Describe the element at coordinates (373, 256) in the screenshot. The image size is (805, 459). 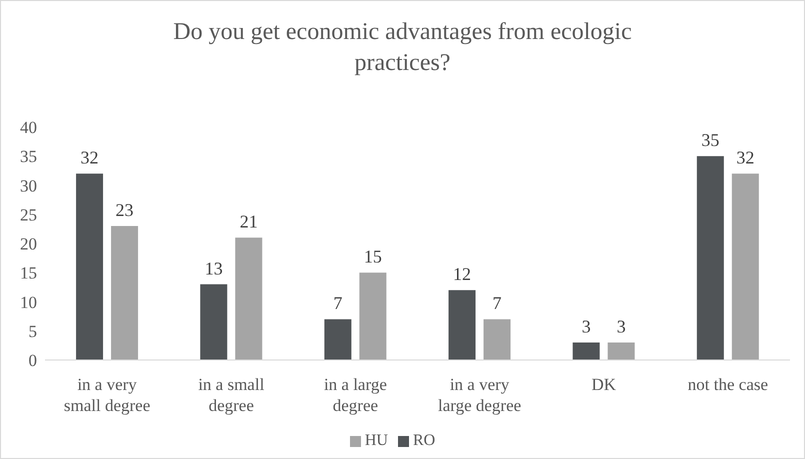
I see `data-label: 15` at that location.